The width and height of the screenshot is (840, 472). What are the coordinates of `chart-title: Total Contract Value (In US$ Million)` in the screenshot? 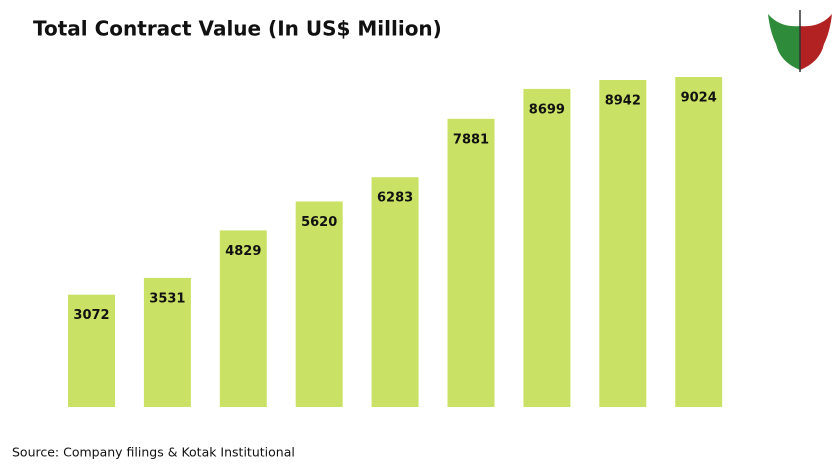 It's located at (237, 29).